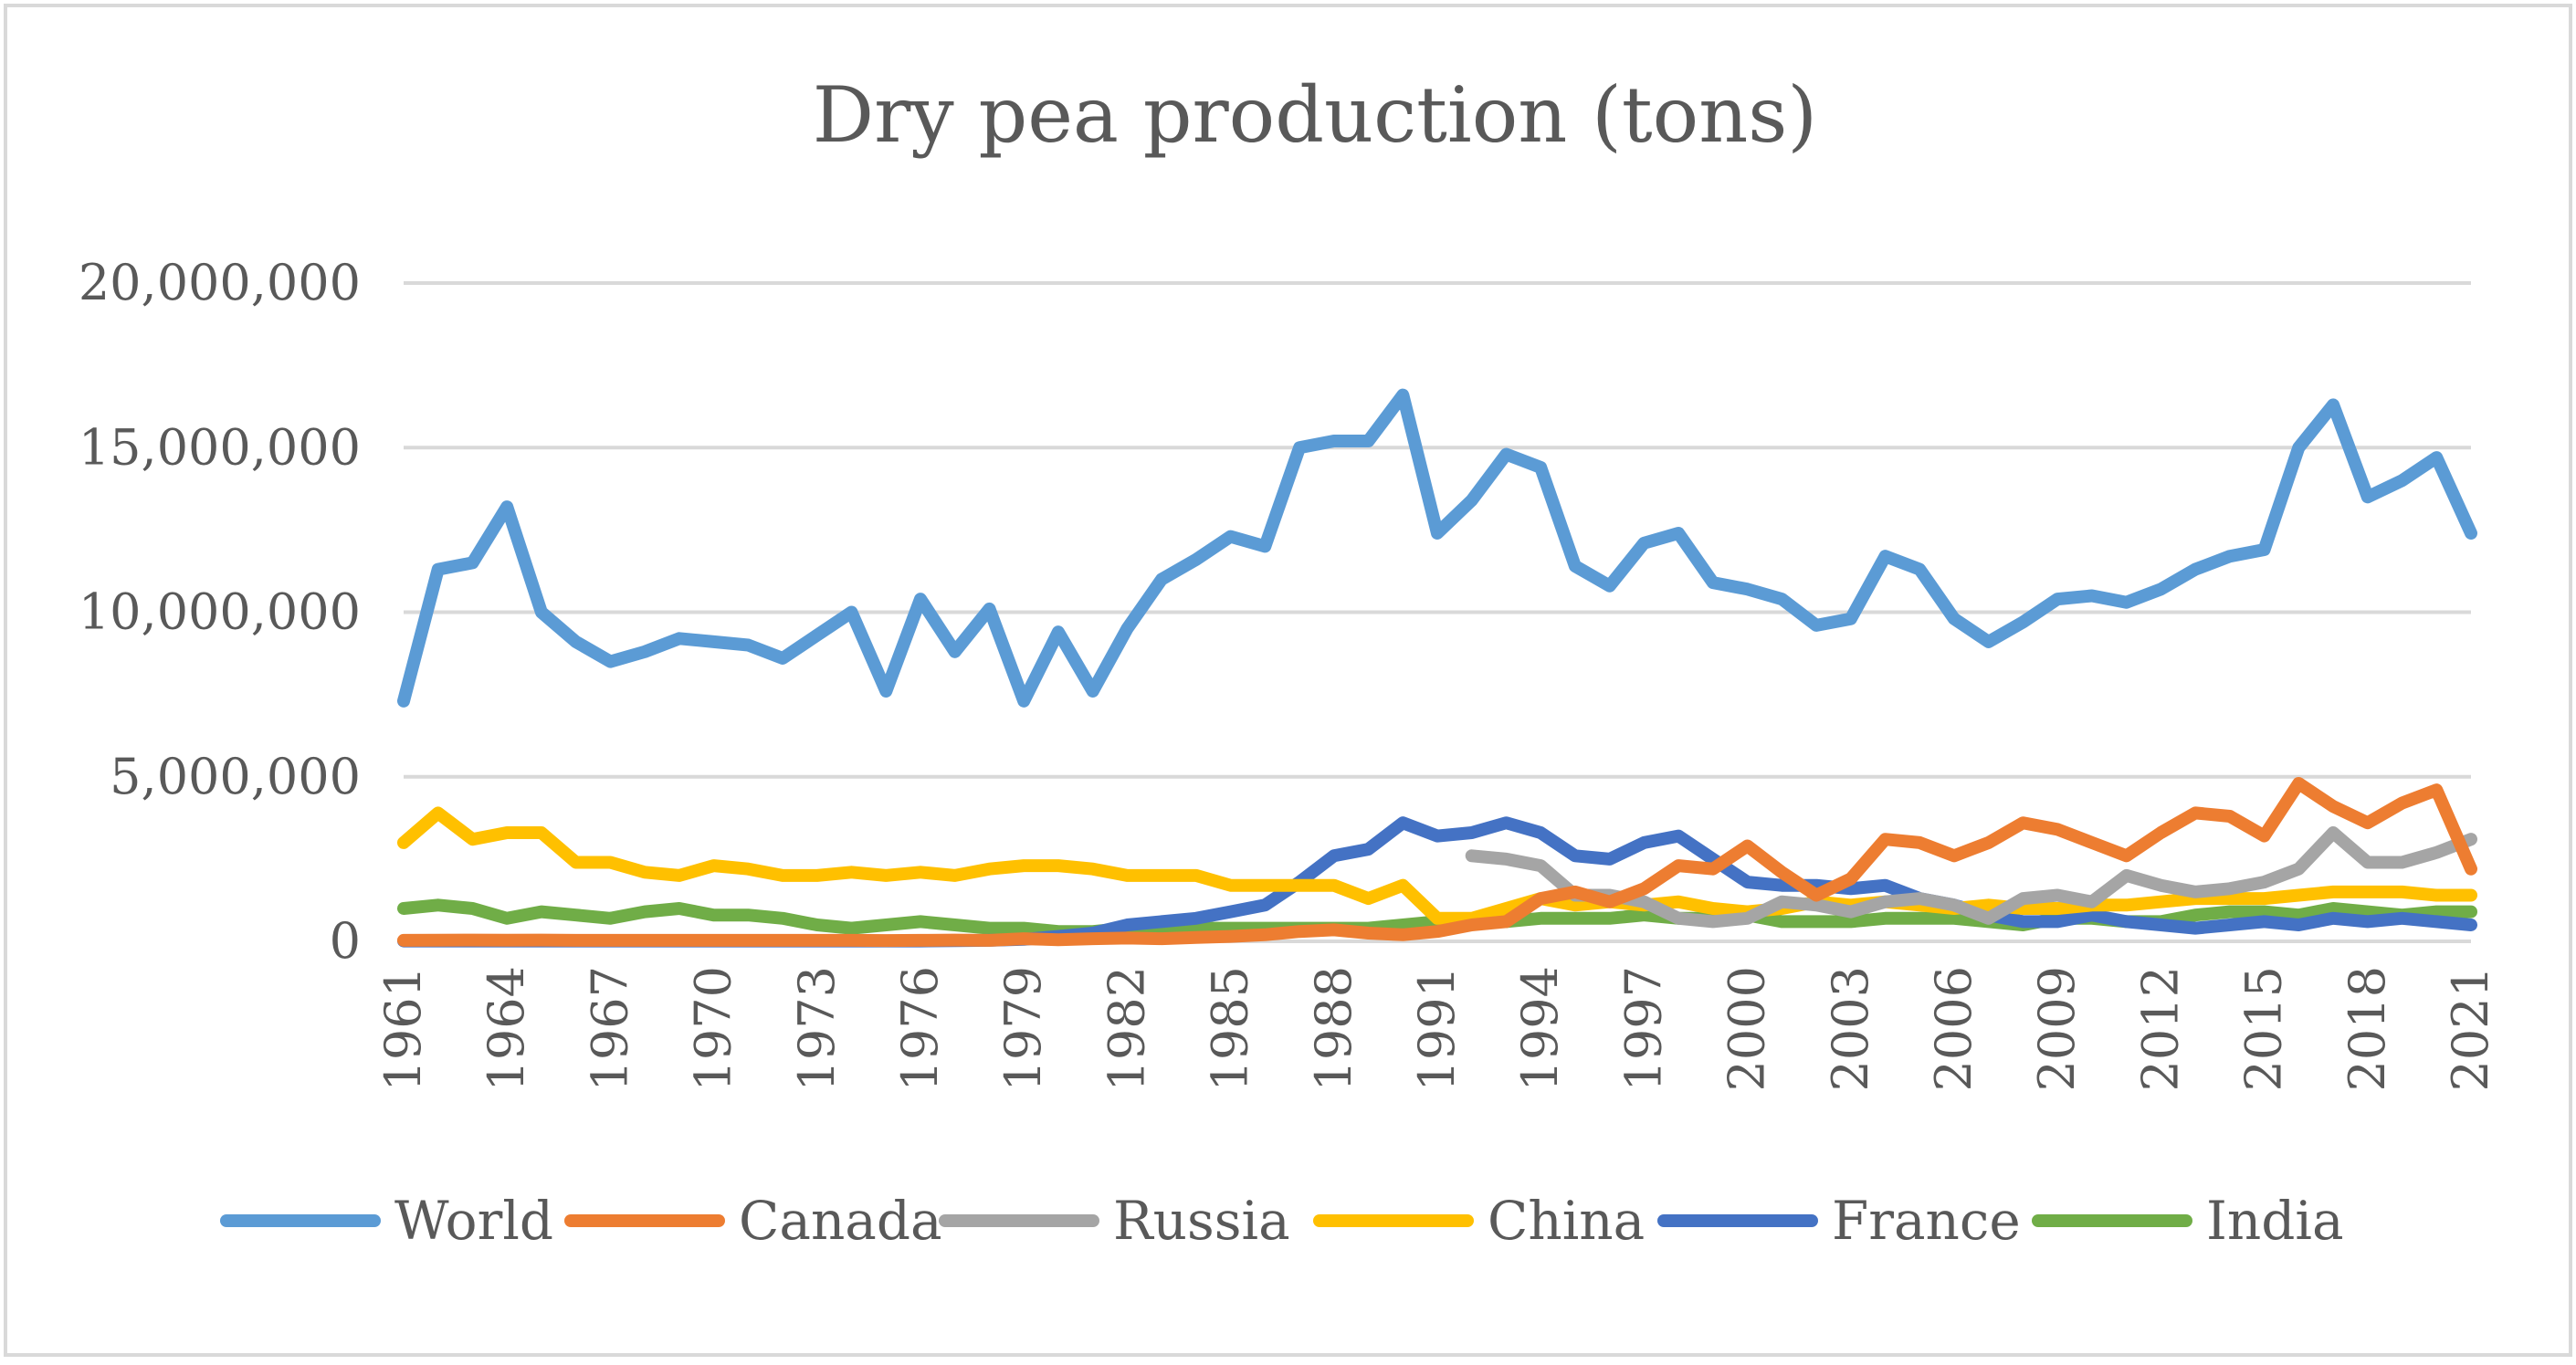 Image resolution: width=2576 pixels, height=1365 pixels. What do you see at coordinates (2188, 1221) in the screenshot?
I see `legend-item-india: India` at bounding box center [2188, 1221].